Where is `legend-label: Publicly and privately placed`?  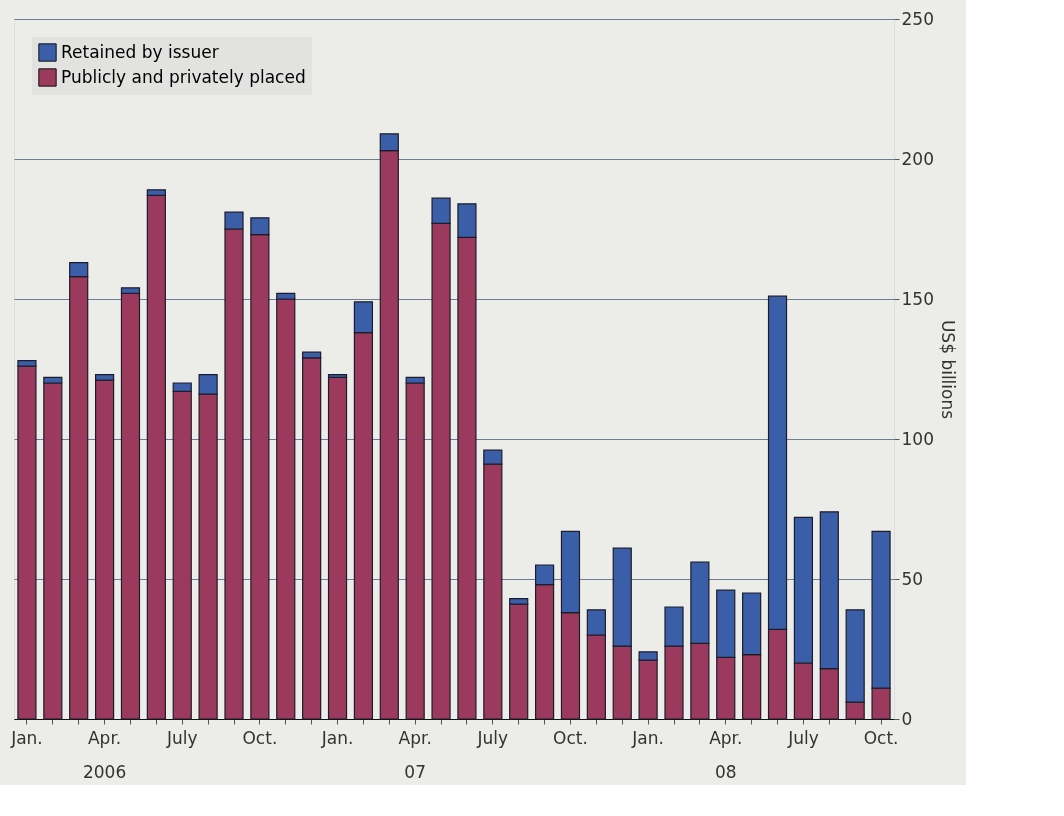
legend-label: Publicly and privately placed is located at coordinates (183, 76).